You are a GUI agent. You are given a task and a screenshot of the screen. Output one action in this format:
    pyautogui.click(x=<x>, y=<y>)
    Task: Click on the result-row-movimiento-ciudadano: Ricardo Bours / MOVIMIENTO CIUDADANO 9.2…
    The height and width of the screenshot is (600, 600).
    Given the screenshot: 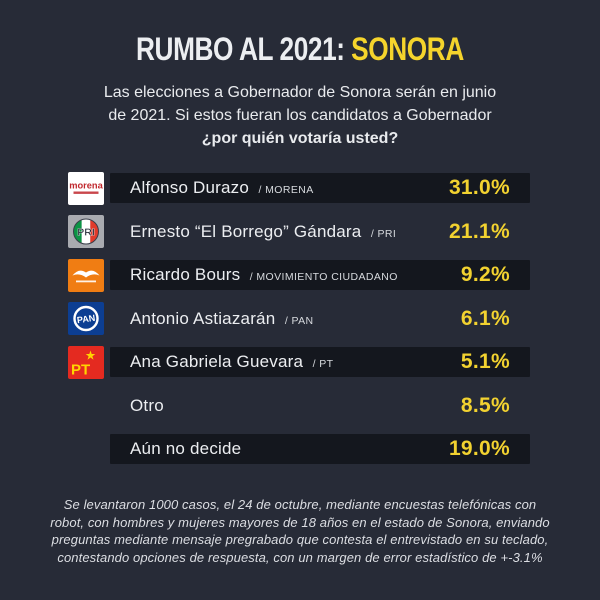 What is the action you would take?
    pyautogui.click(x=299, y=275)
    